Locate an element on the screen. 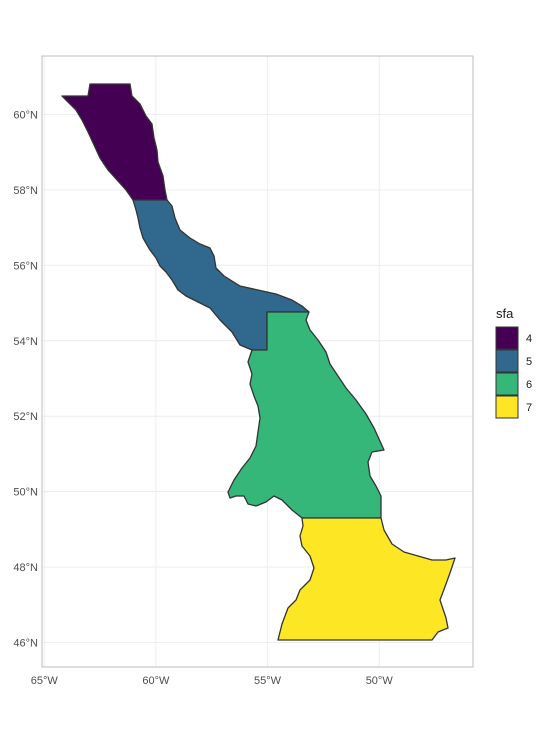  x-tick-label: 50°W is located at coordinates (380, 681).